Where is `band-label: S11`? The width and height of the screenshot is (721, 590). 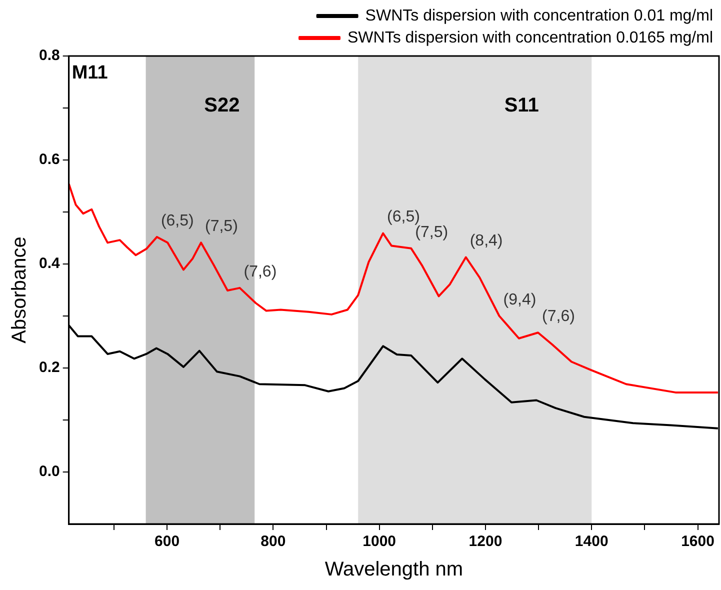 band-label: S11 is located at coordinates (521, 105).